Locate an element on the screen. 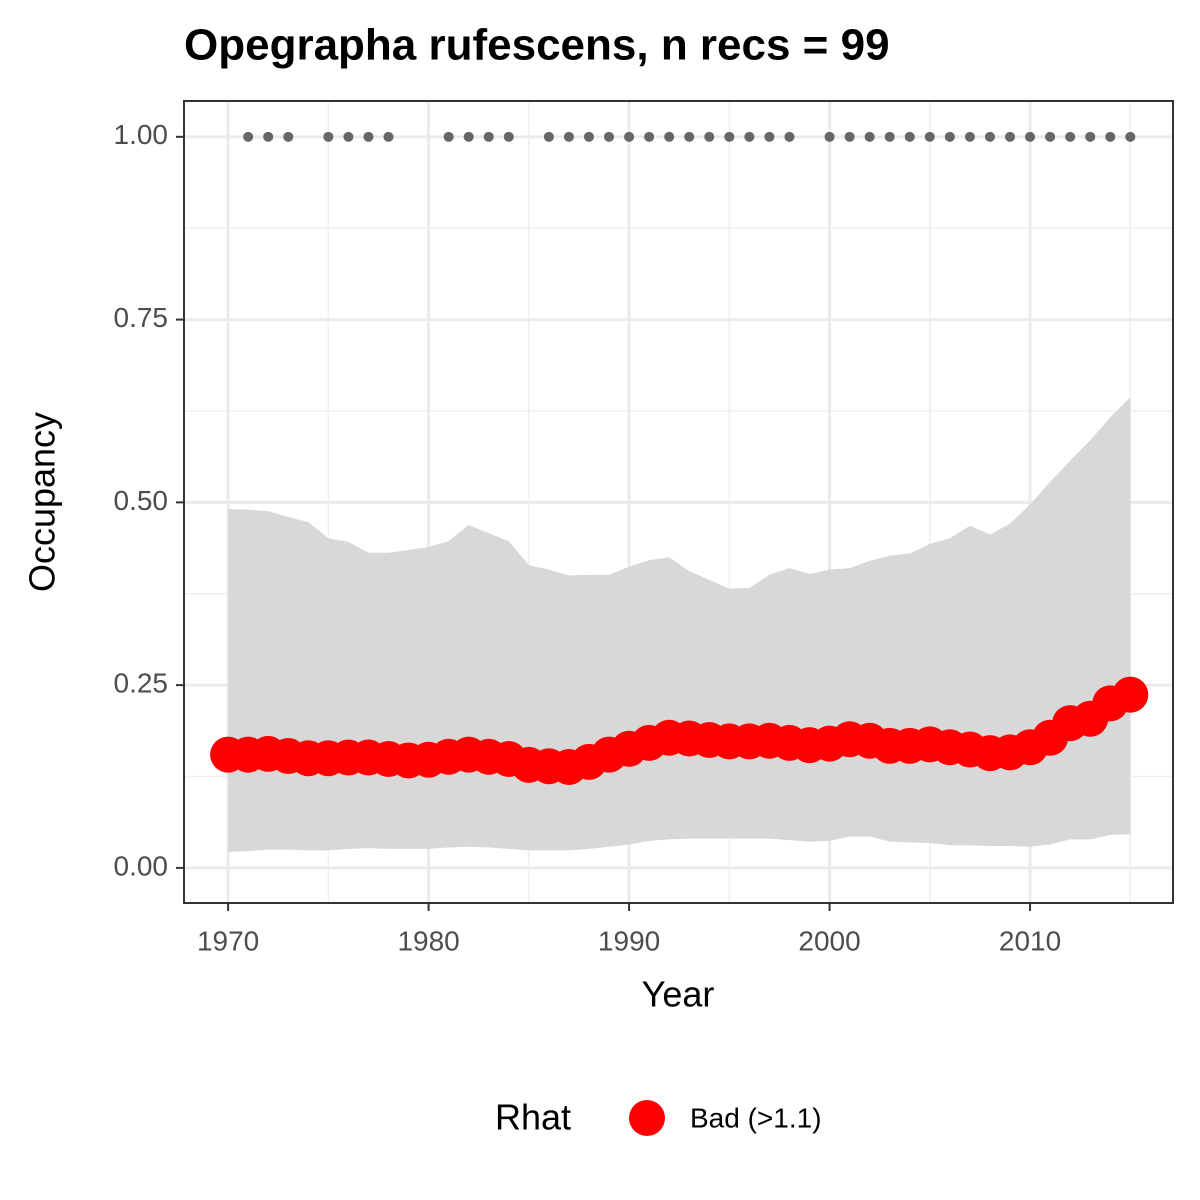  y-tick-label: 0.75 is located at coordinates (141, 317).